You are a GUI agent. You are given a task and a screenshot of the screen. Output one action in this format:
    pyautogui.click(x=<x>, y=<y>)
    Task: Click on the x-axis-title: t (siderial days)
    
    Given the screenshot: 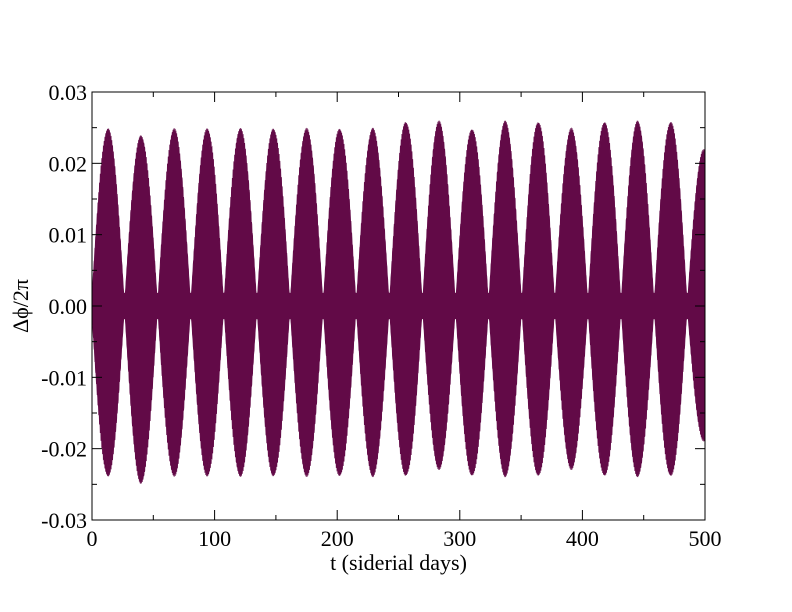 What is the action you would take?
    pyautogui.click(x=398, y=562)
    